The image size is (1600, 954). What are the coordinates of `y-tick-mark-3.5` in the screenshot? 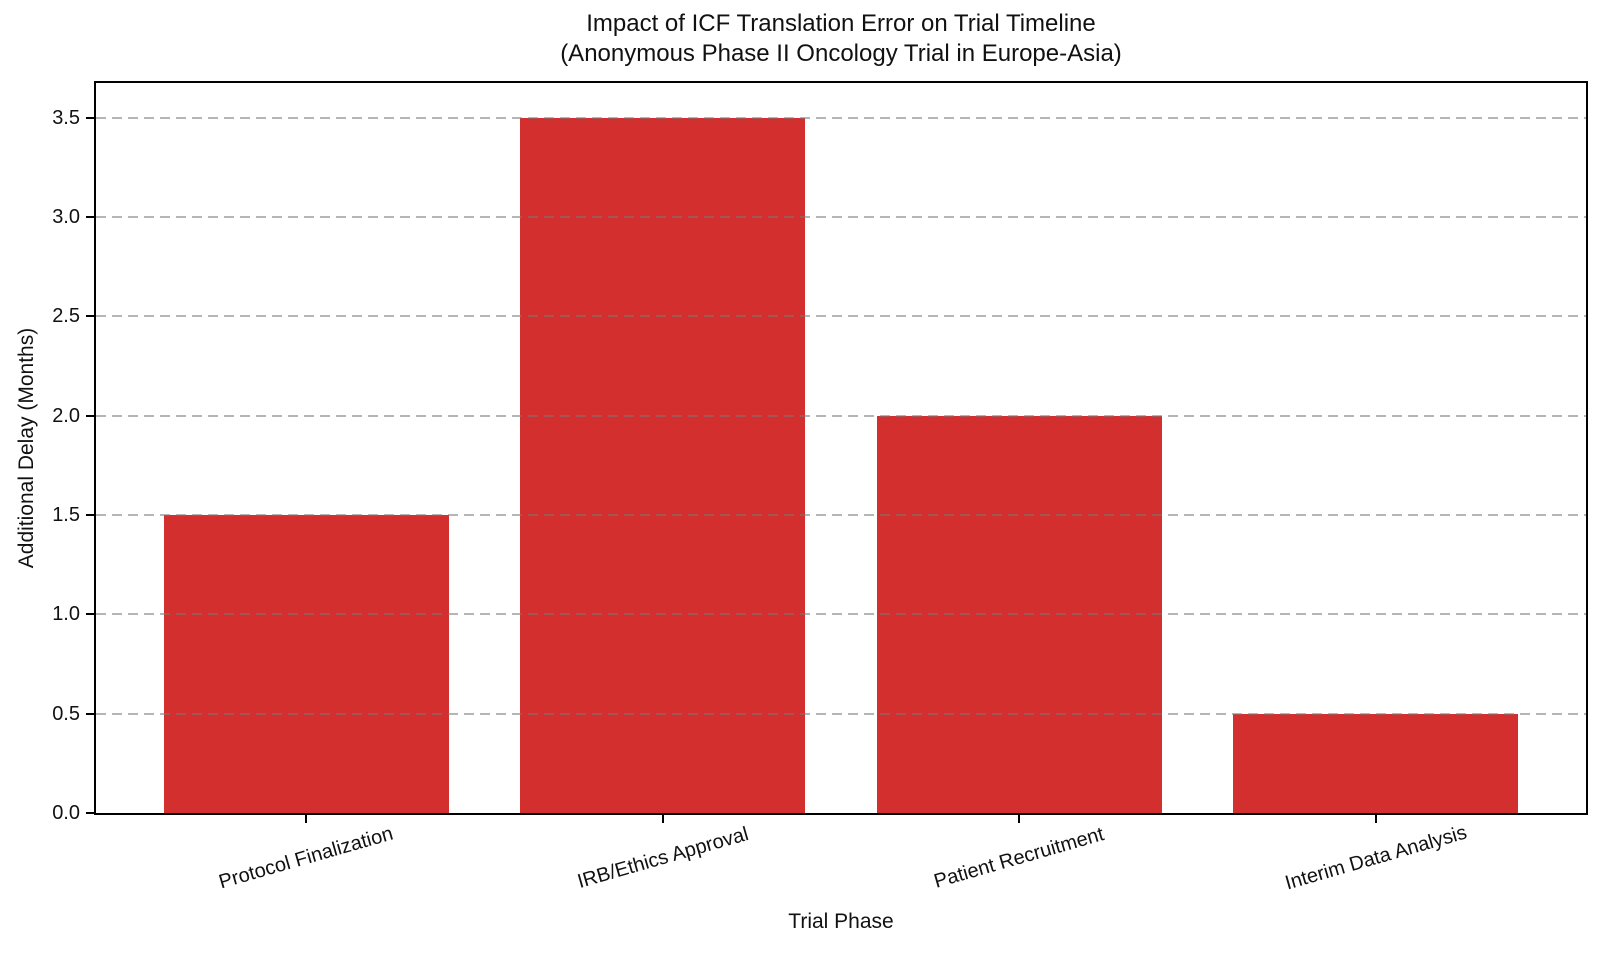 It's located at (90, 117).